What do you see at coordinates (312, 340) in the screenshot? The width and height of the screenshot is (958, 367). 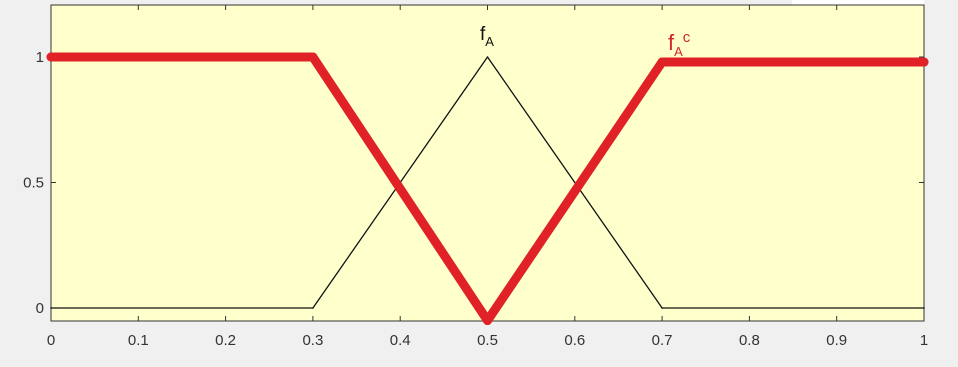 I see `x-tick-label: 0.3` at bounding box center [312, 340].